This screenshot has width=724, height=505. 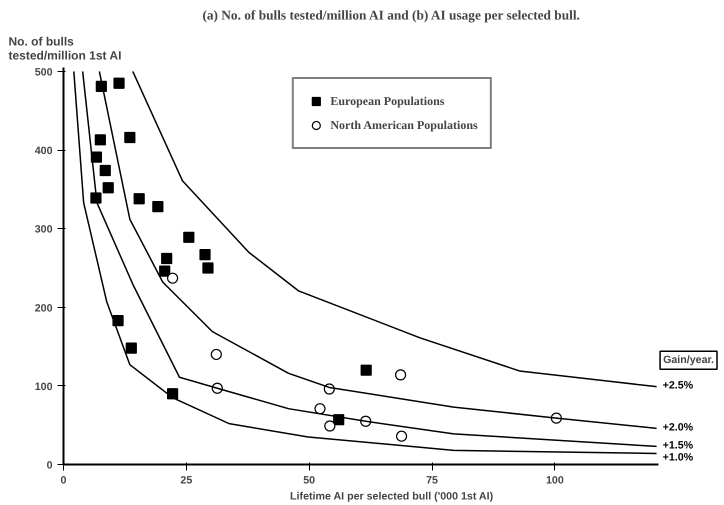 What do you see at coordinates (678, 457) in the screenshot?
I see `series-label: +1.0%` at bounding box center [678, 457].